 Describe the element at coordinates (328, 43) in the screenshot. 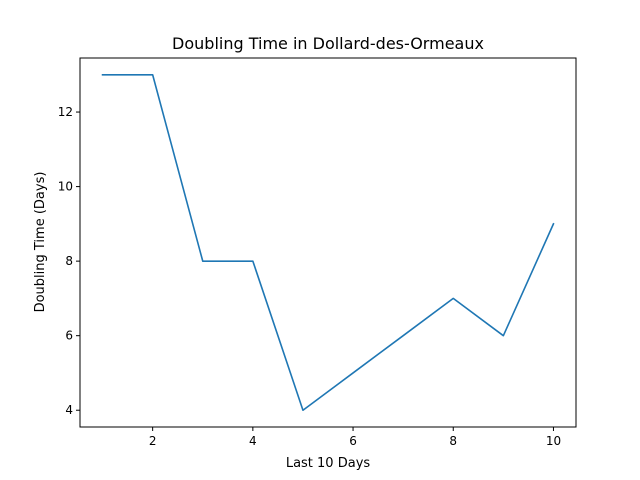

I see `chart-title: Doubling Time in Dollard-des-Ormeaux` at that location.